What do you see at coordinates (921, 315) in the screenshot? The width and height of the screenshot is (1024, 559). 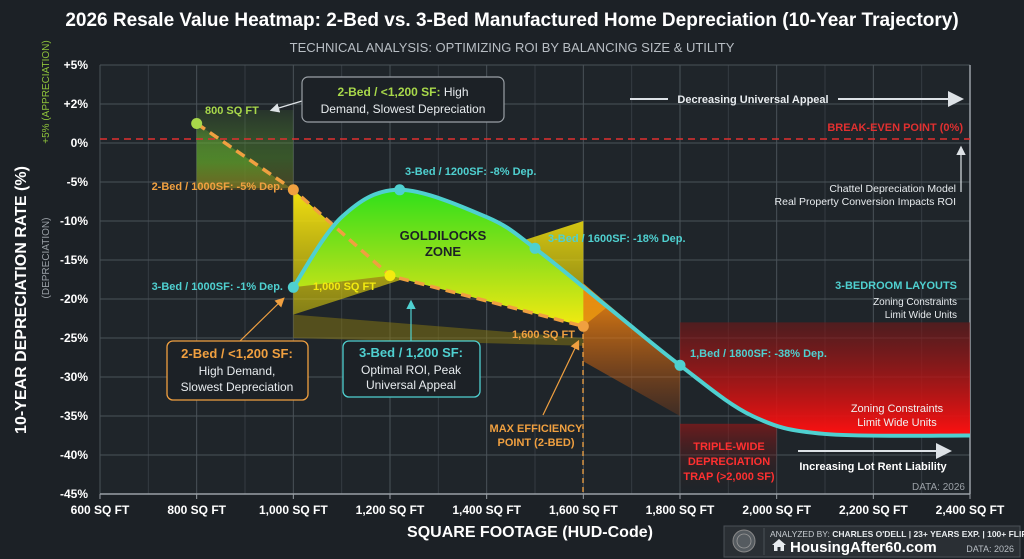 I see `zoning-right-l2: Limit Wide Units` at bounding box center [921, 315].